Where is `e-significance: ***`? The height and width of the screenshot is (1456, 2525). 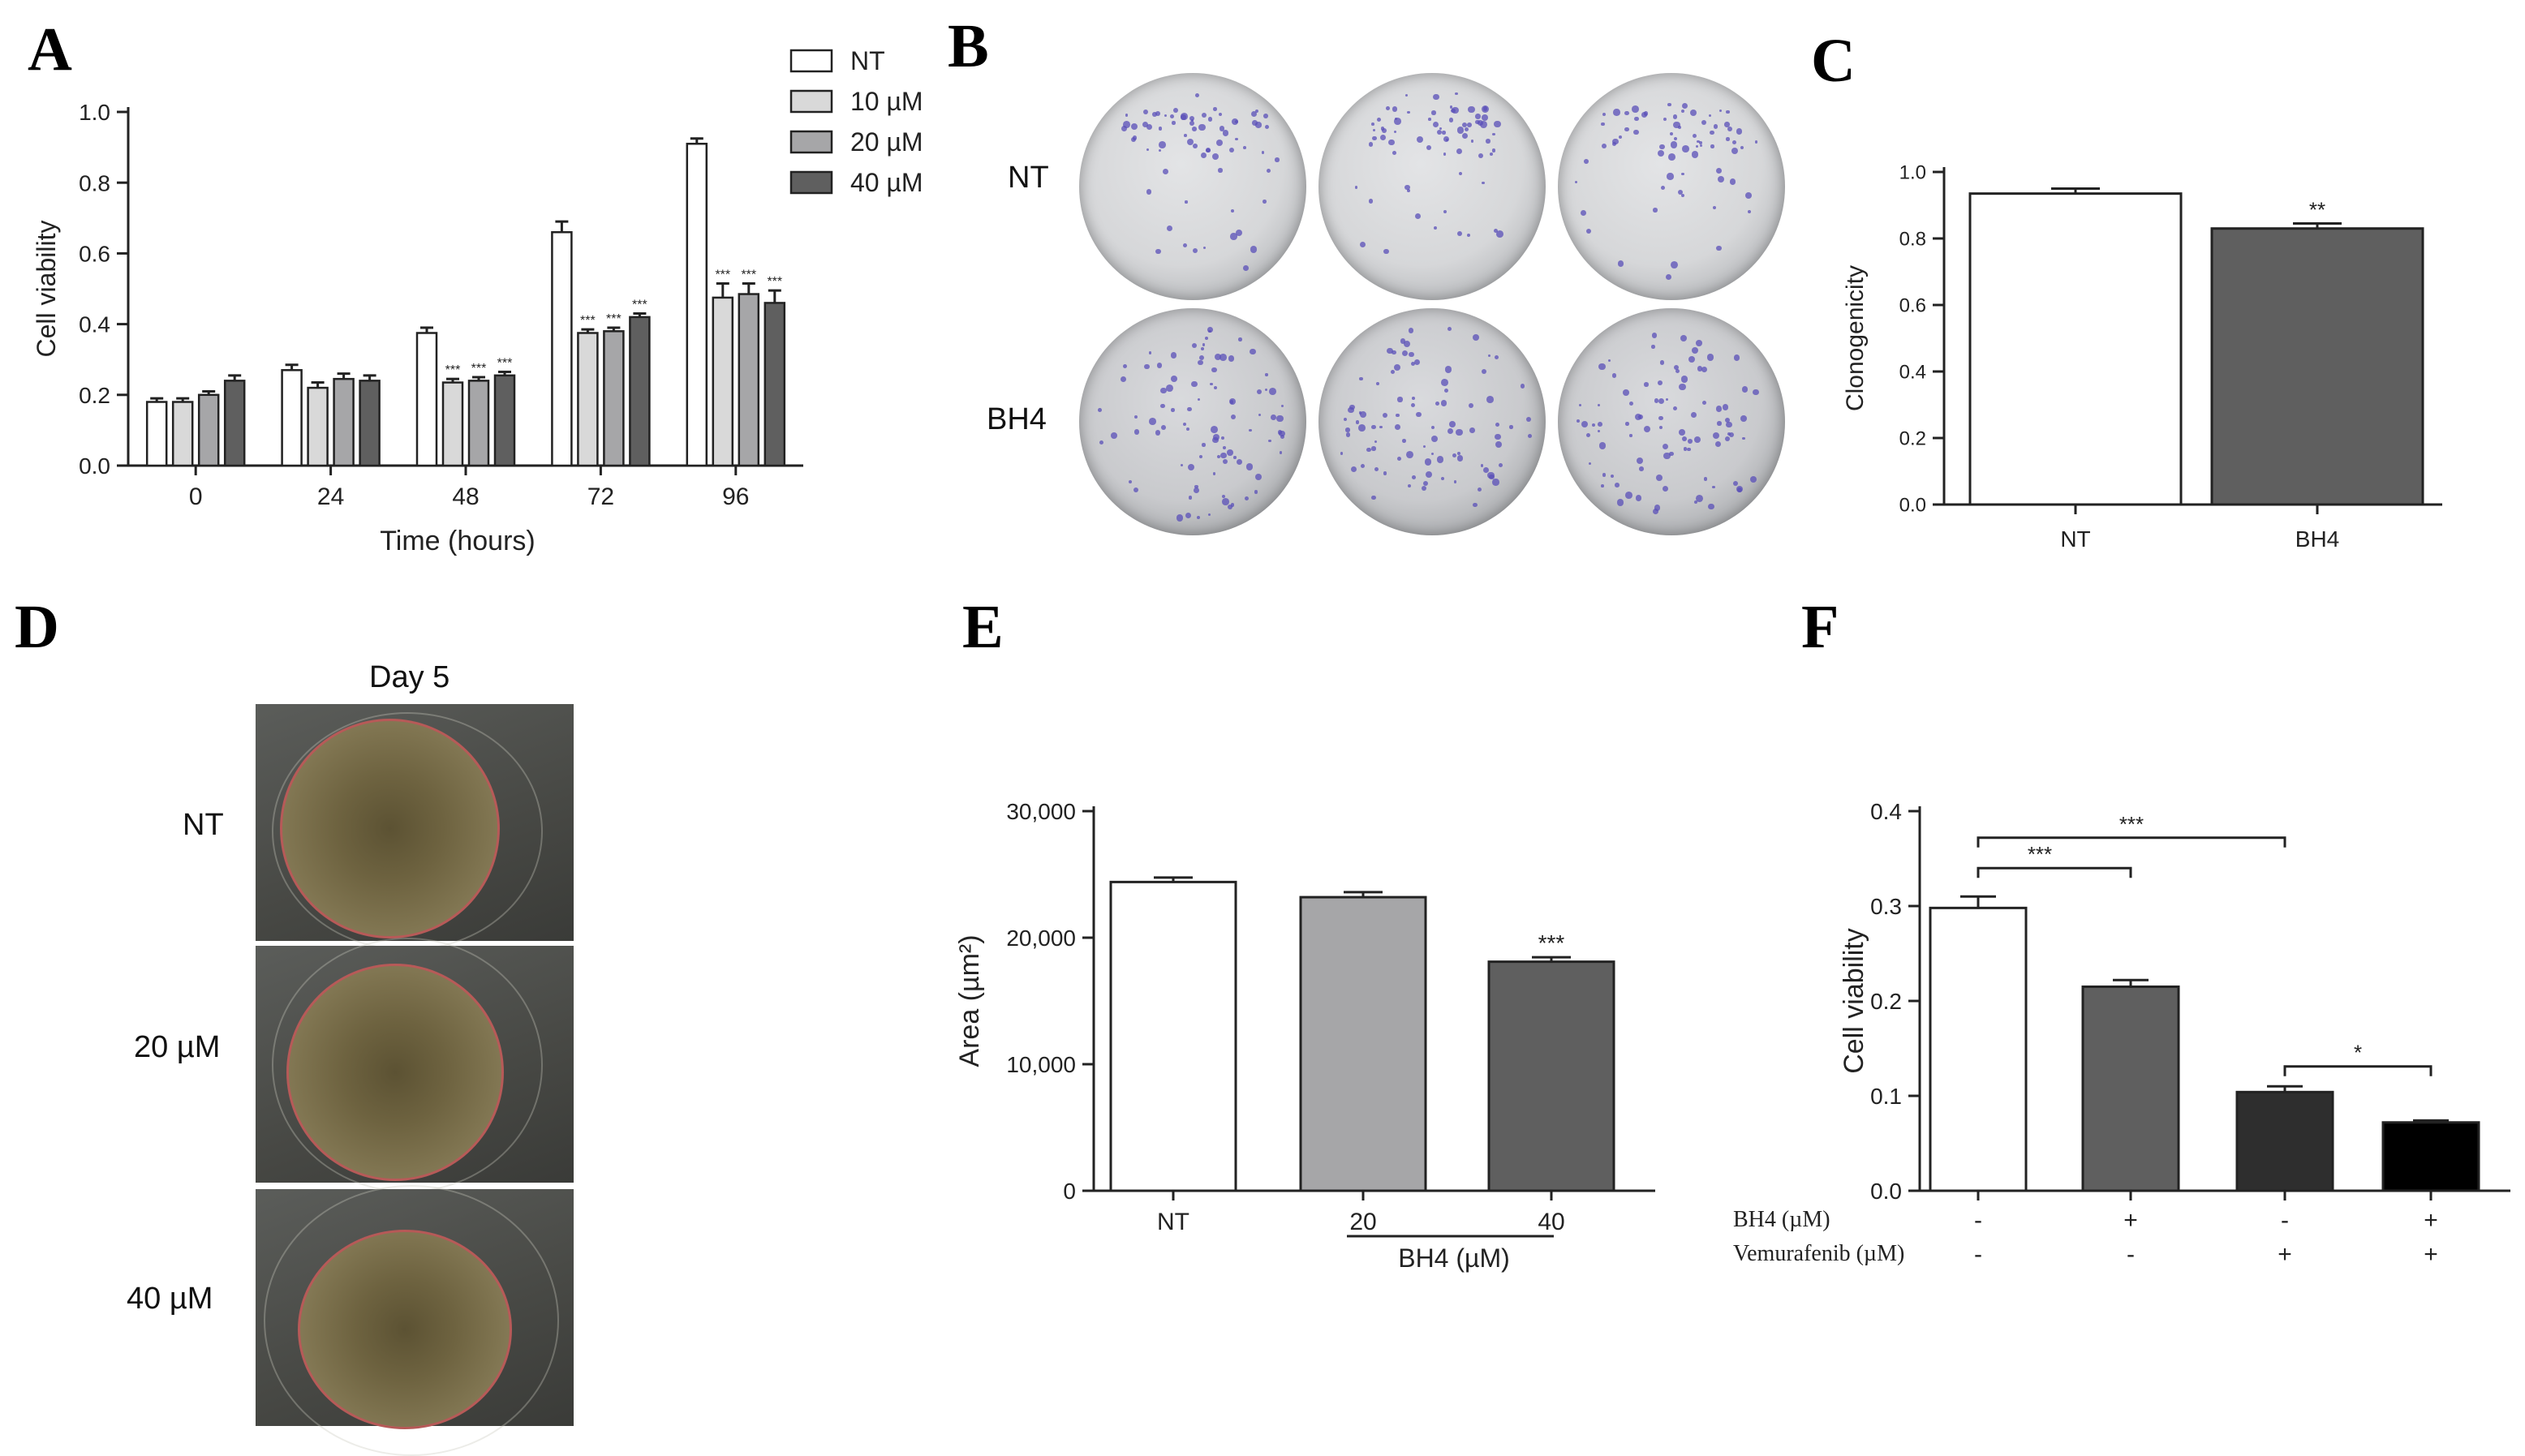 e-significance: *** is located at coordinates (1551, 943).